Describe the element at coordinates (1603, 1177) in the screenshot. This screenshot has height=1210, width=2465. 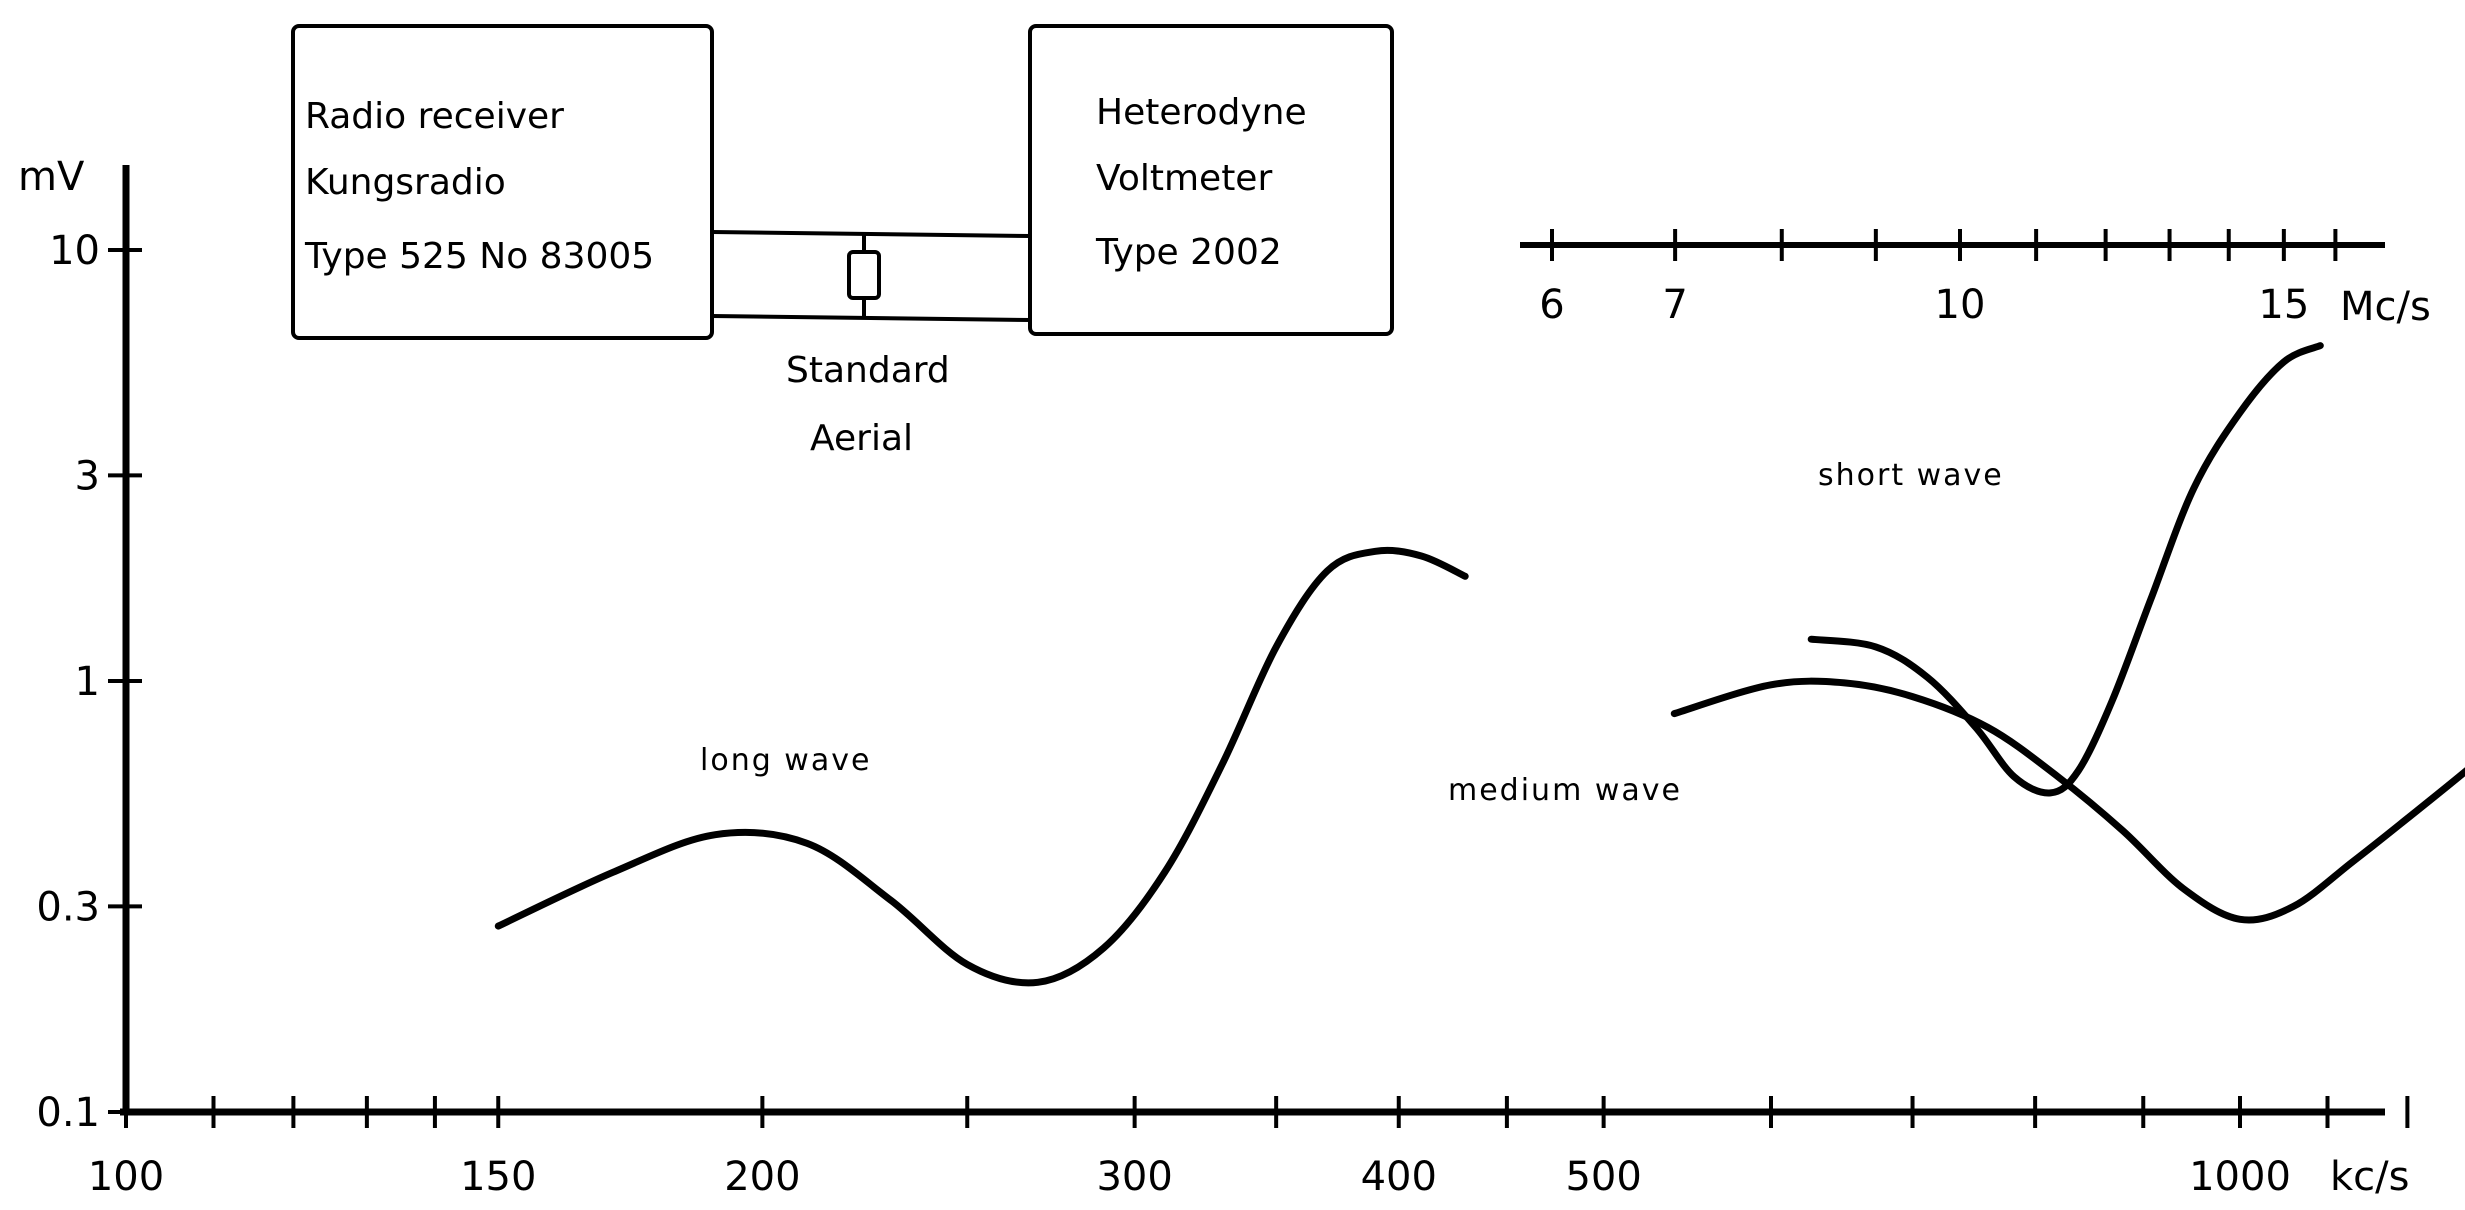
I see `x-tick-label-12: 500` at that location.